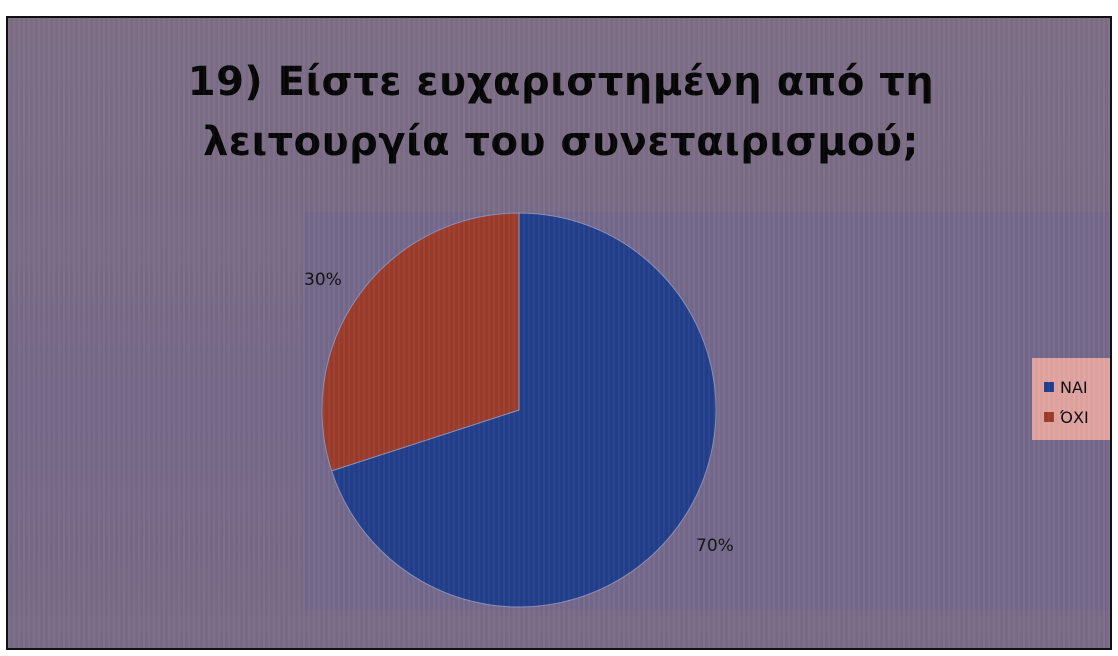  I want to click on legend-label-ochi: ΌΧΙ, so click(1074, 417).